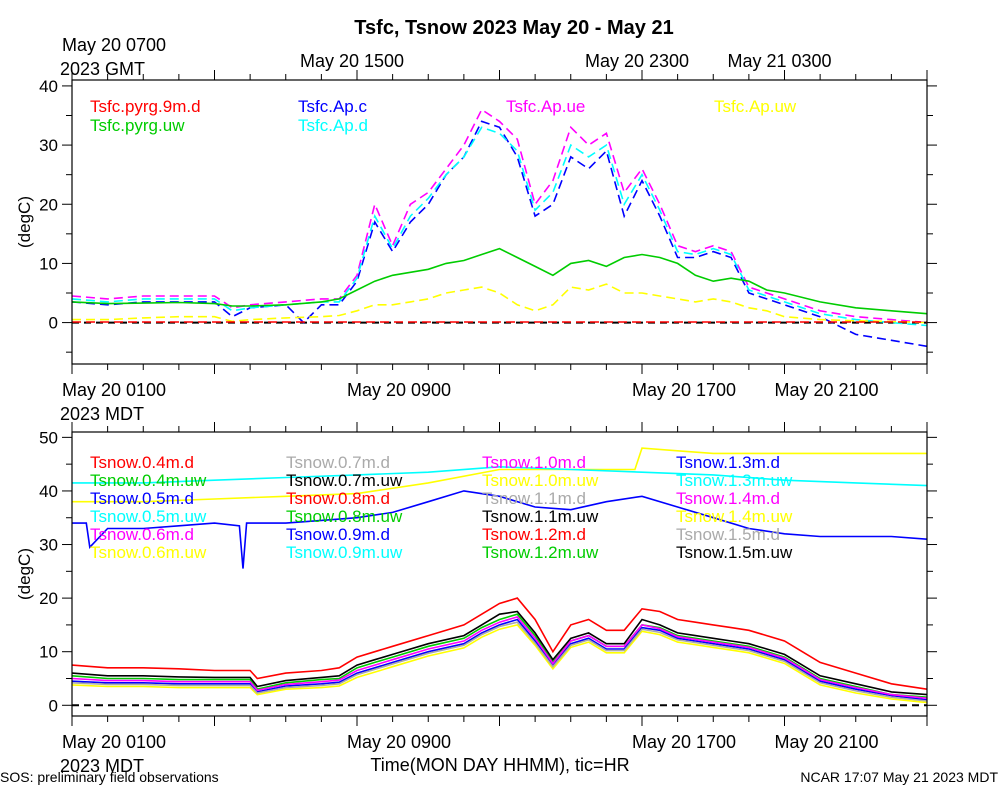  I want to click on legend-entry: Tsnow.1.2m.d, so click(534, 534).